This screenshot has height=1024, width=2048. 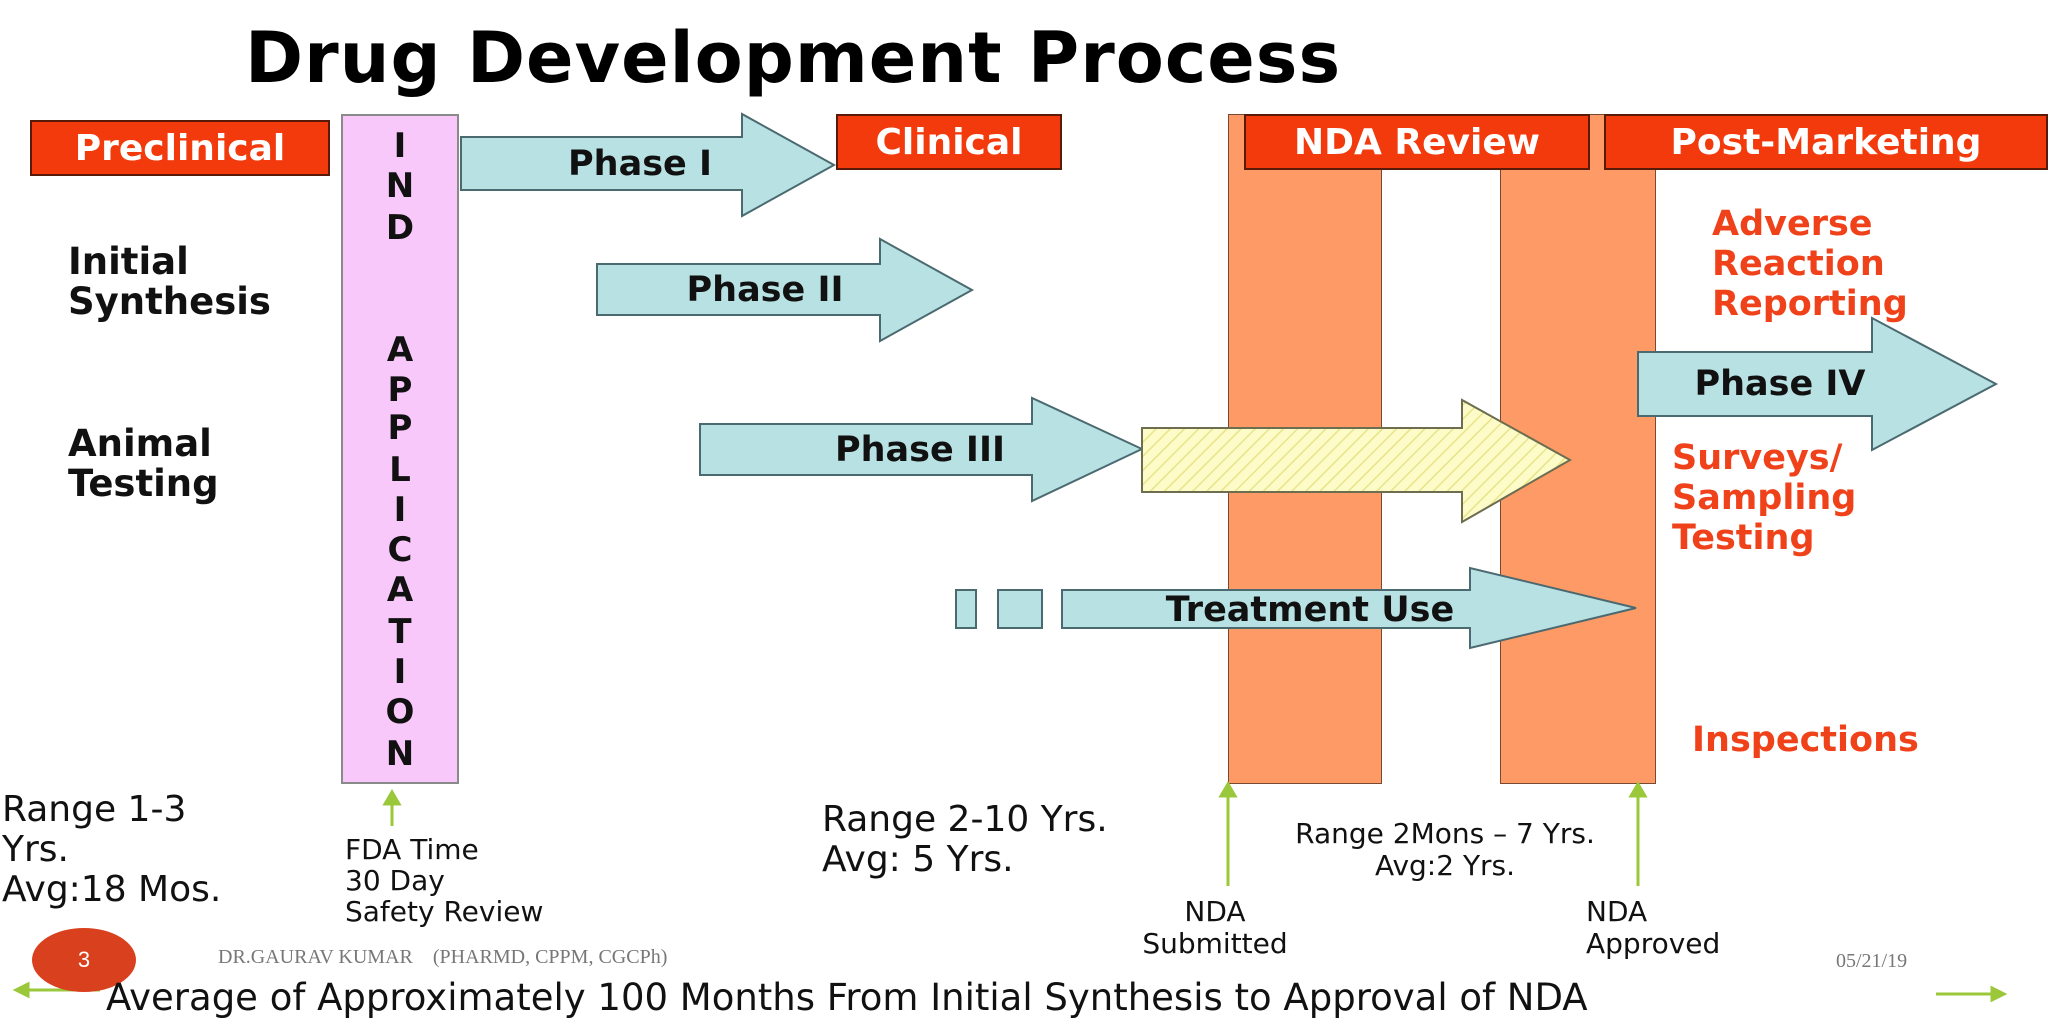 I want to click on header-clinical: Clinical, so click(x=949, y=142).